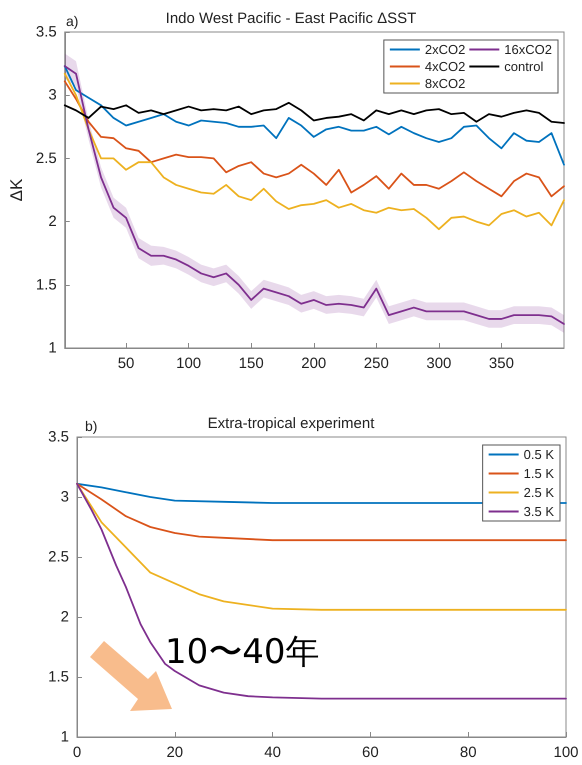 The height and width of the screenshot is (765, 582). What do you see at coordinates (445, 49) in the screenshot?
I see `legend-label: 2xCO2` at bounding box center [445, 49].